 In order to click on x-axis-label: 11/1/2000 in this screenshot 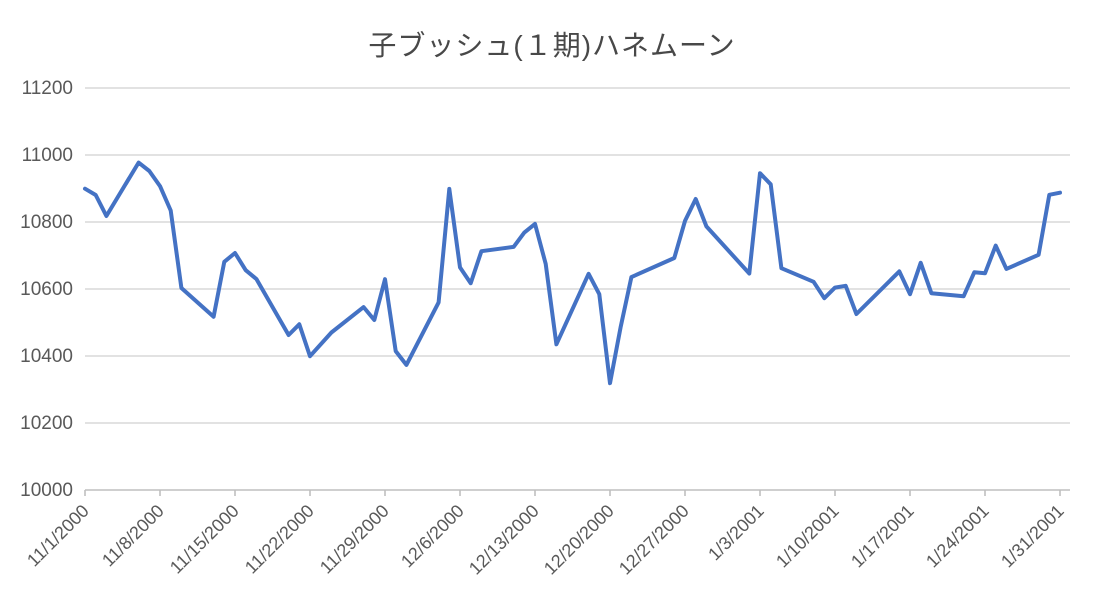, I will do `click(58, 536)`.